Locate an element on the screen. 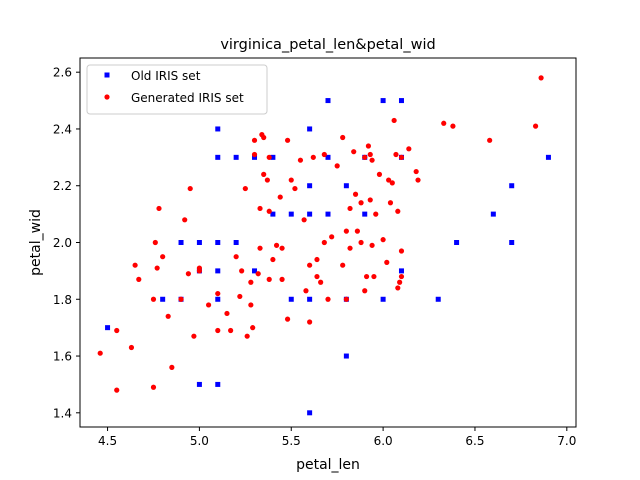  x-tick-label-0: 4.5 is located at coordinates (107, 441).